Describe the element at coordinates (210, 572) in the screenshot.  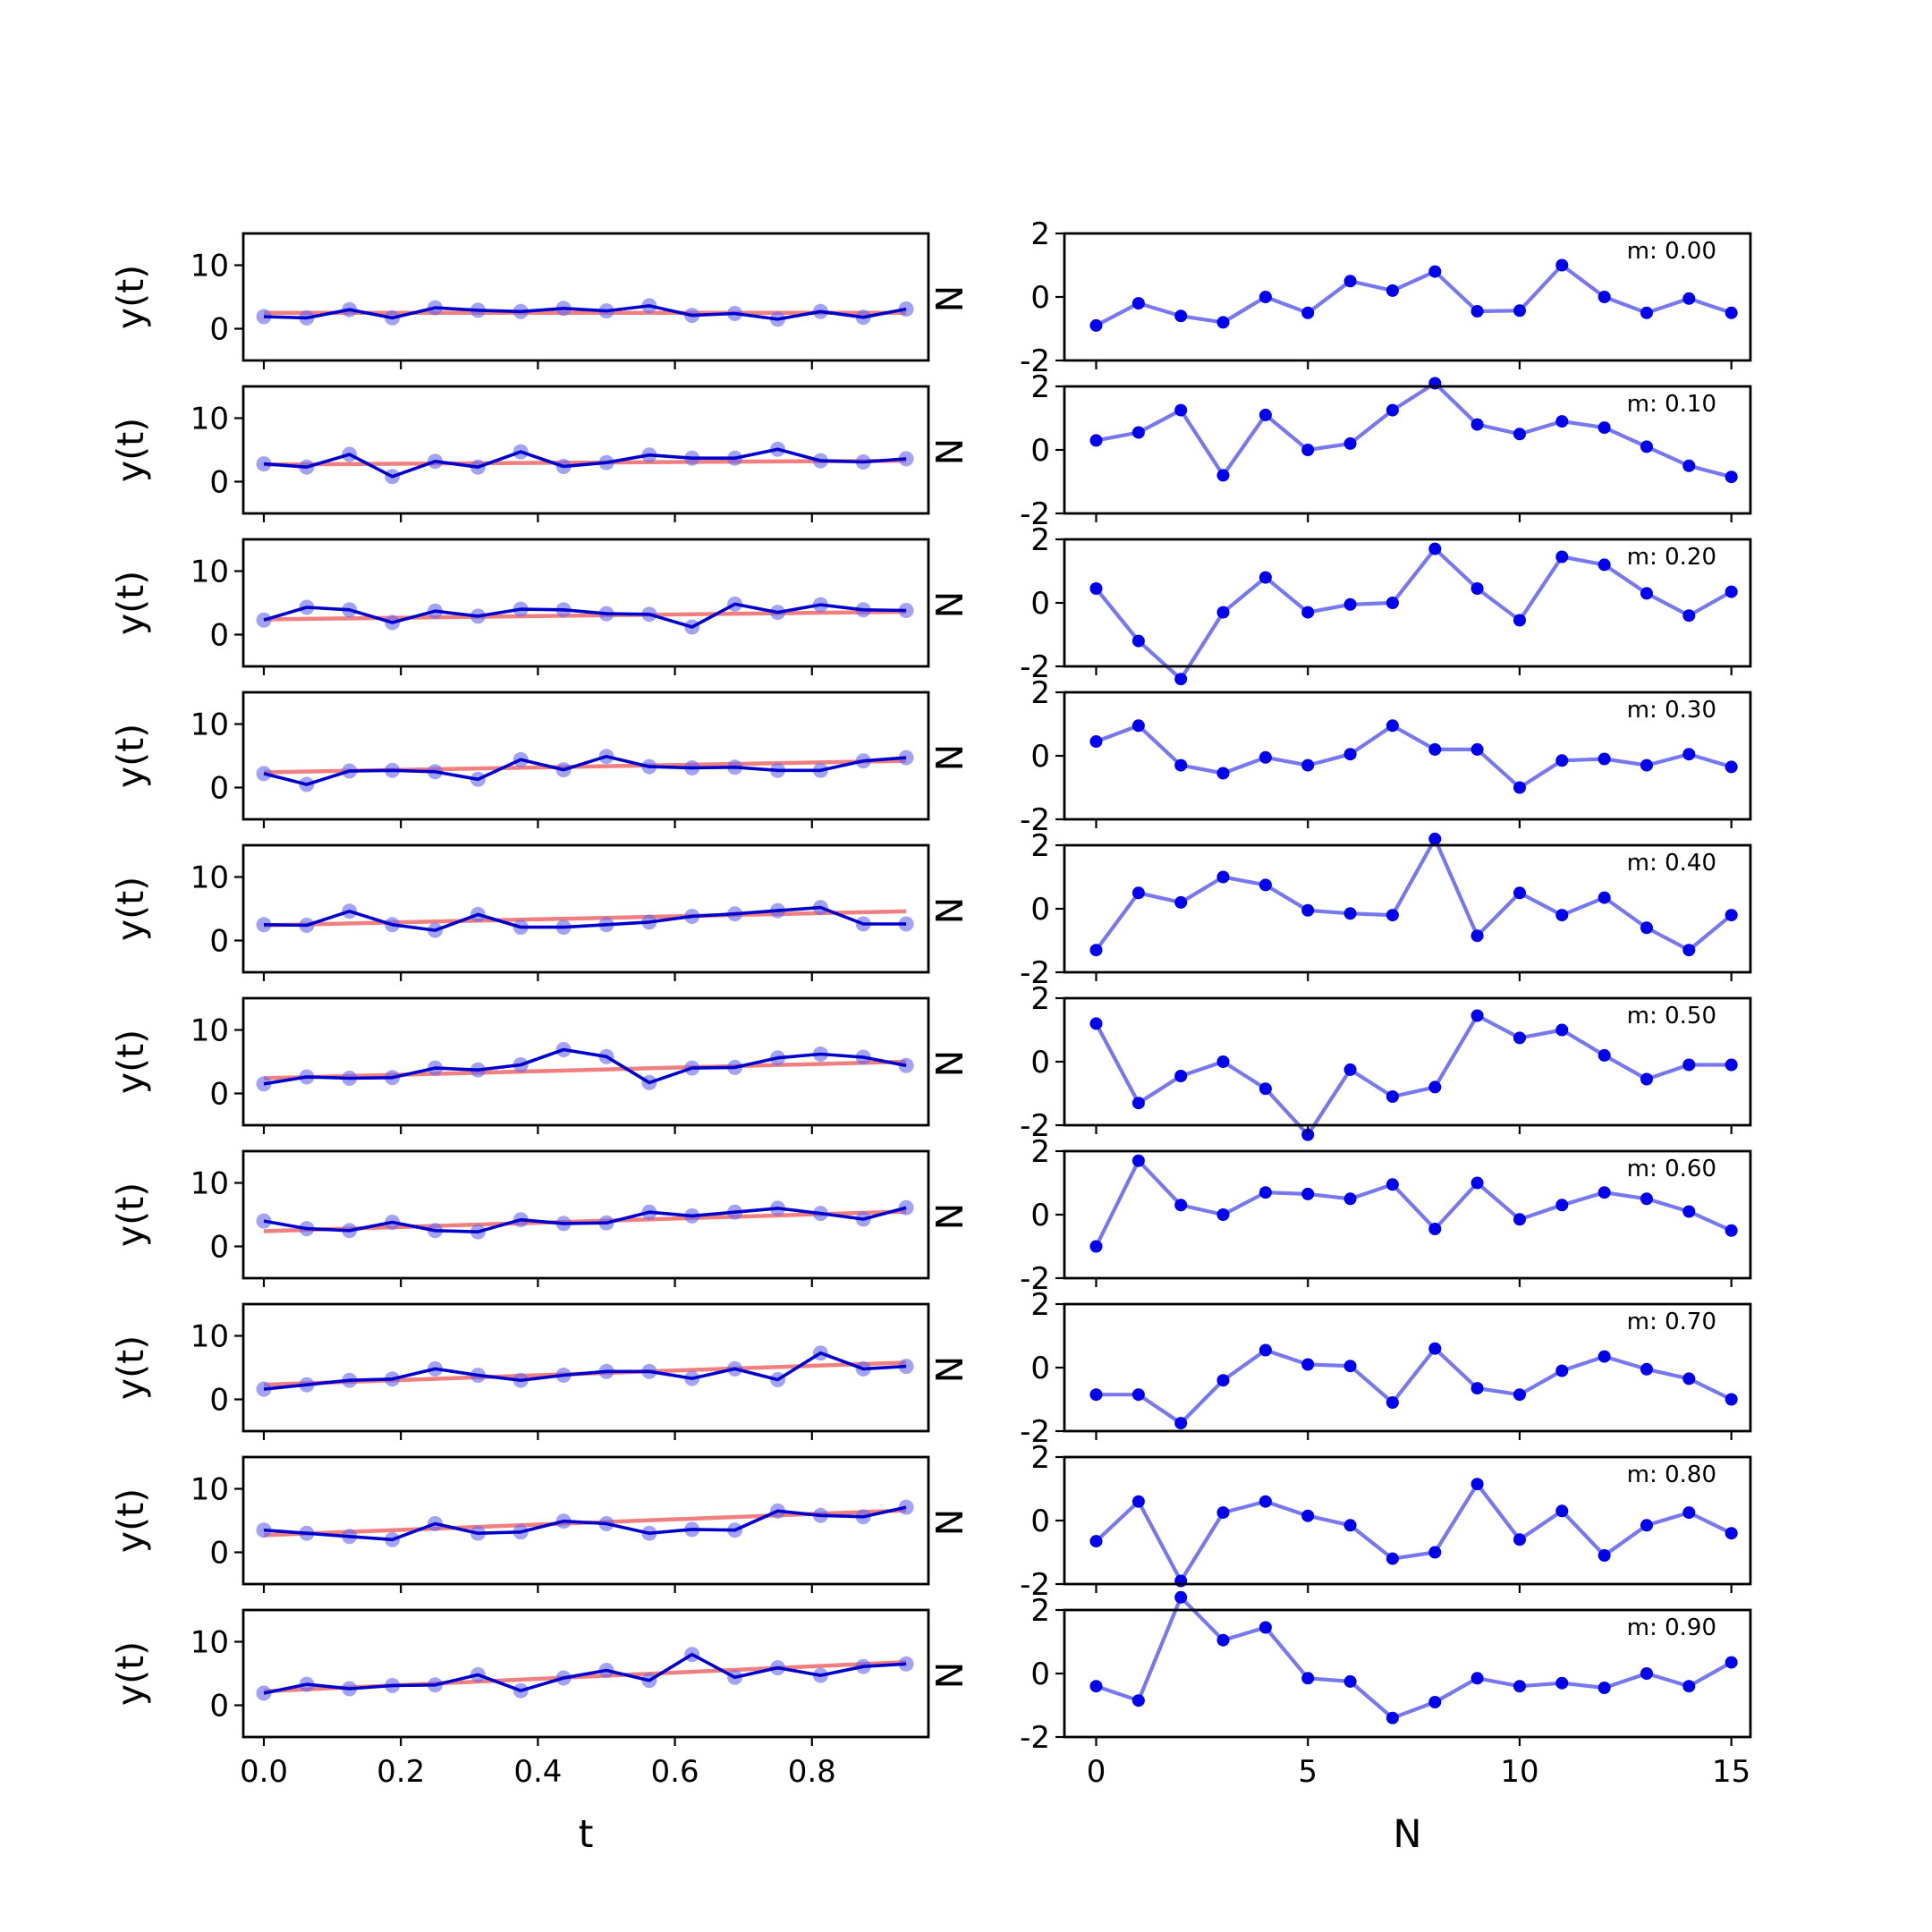
I see `left-ytick-label-2-1: 10` at that location.